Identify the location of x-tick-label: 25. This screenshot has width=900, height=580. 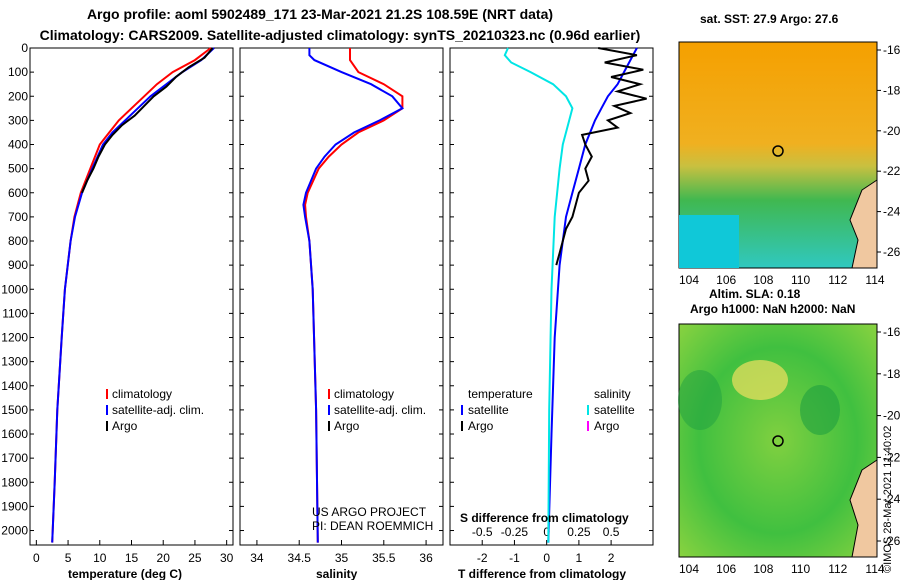
(195, 558).